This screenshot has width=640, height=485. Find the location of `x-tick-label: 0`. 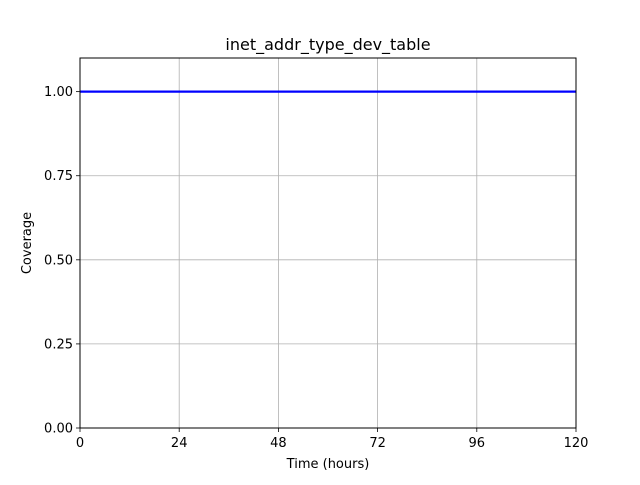

x-tick-label: 0 is located at coordinates (80, 443).